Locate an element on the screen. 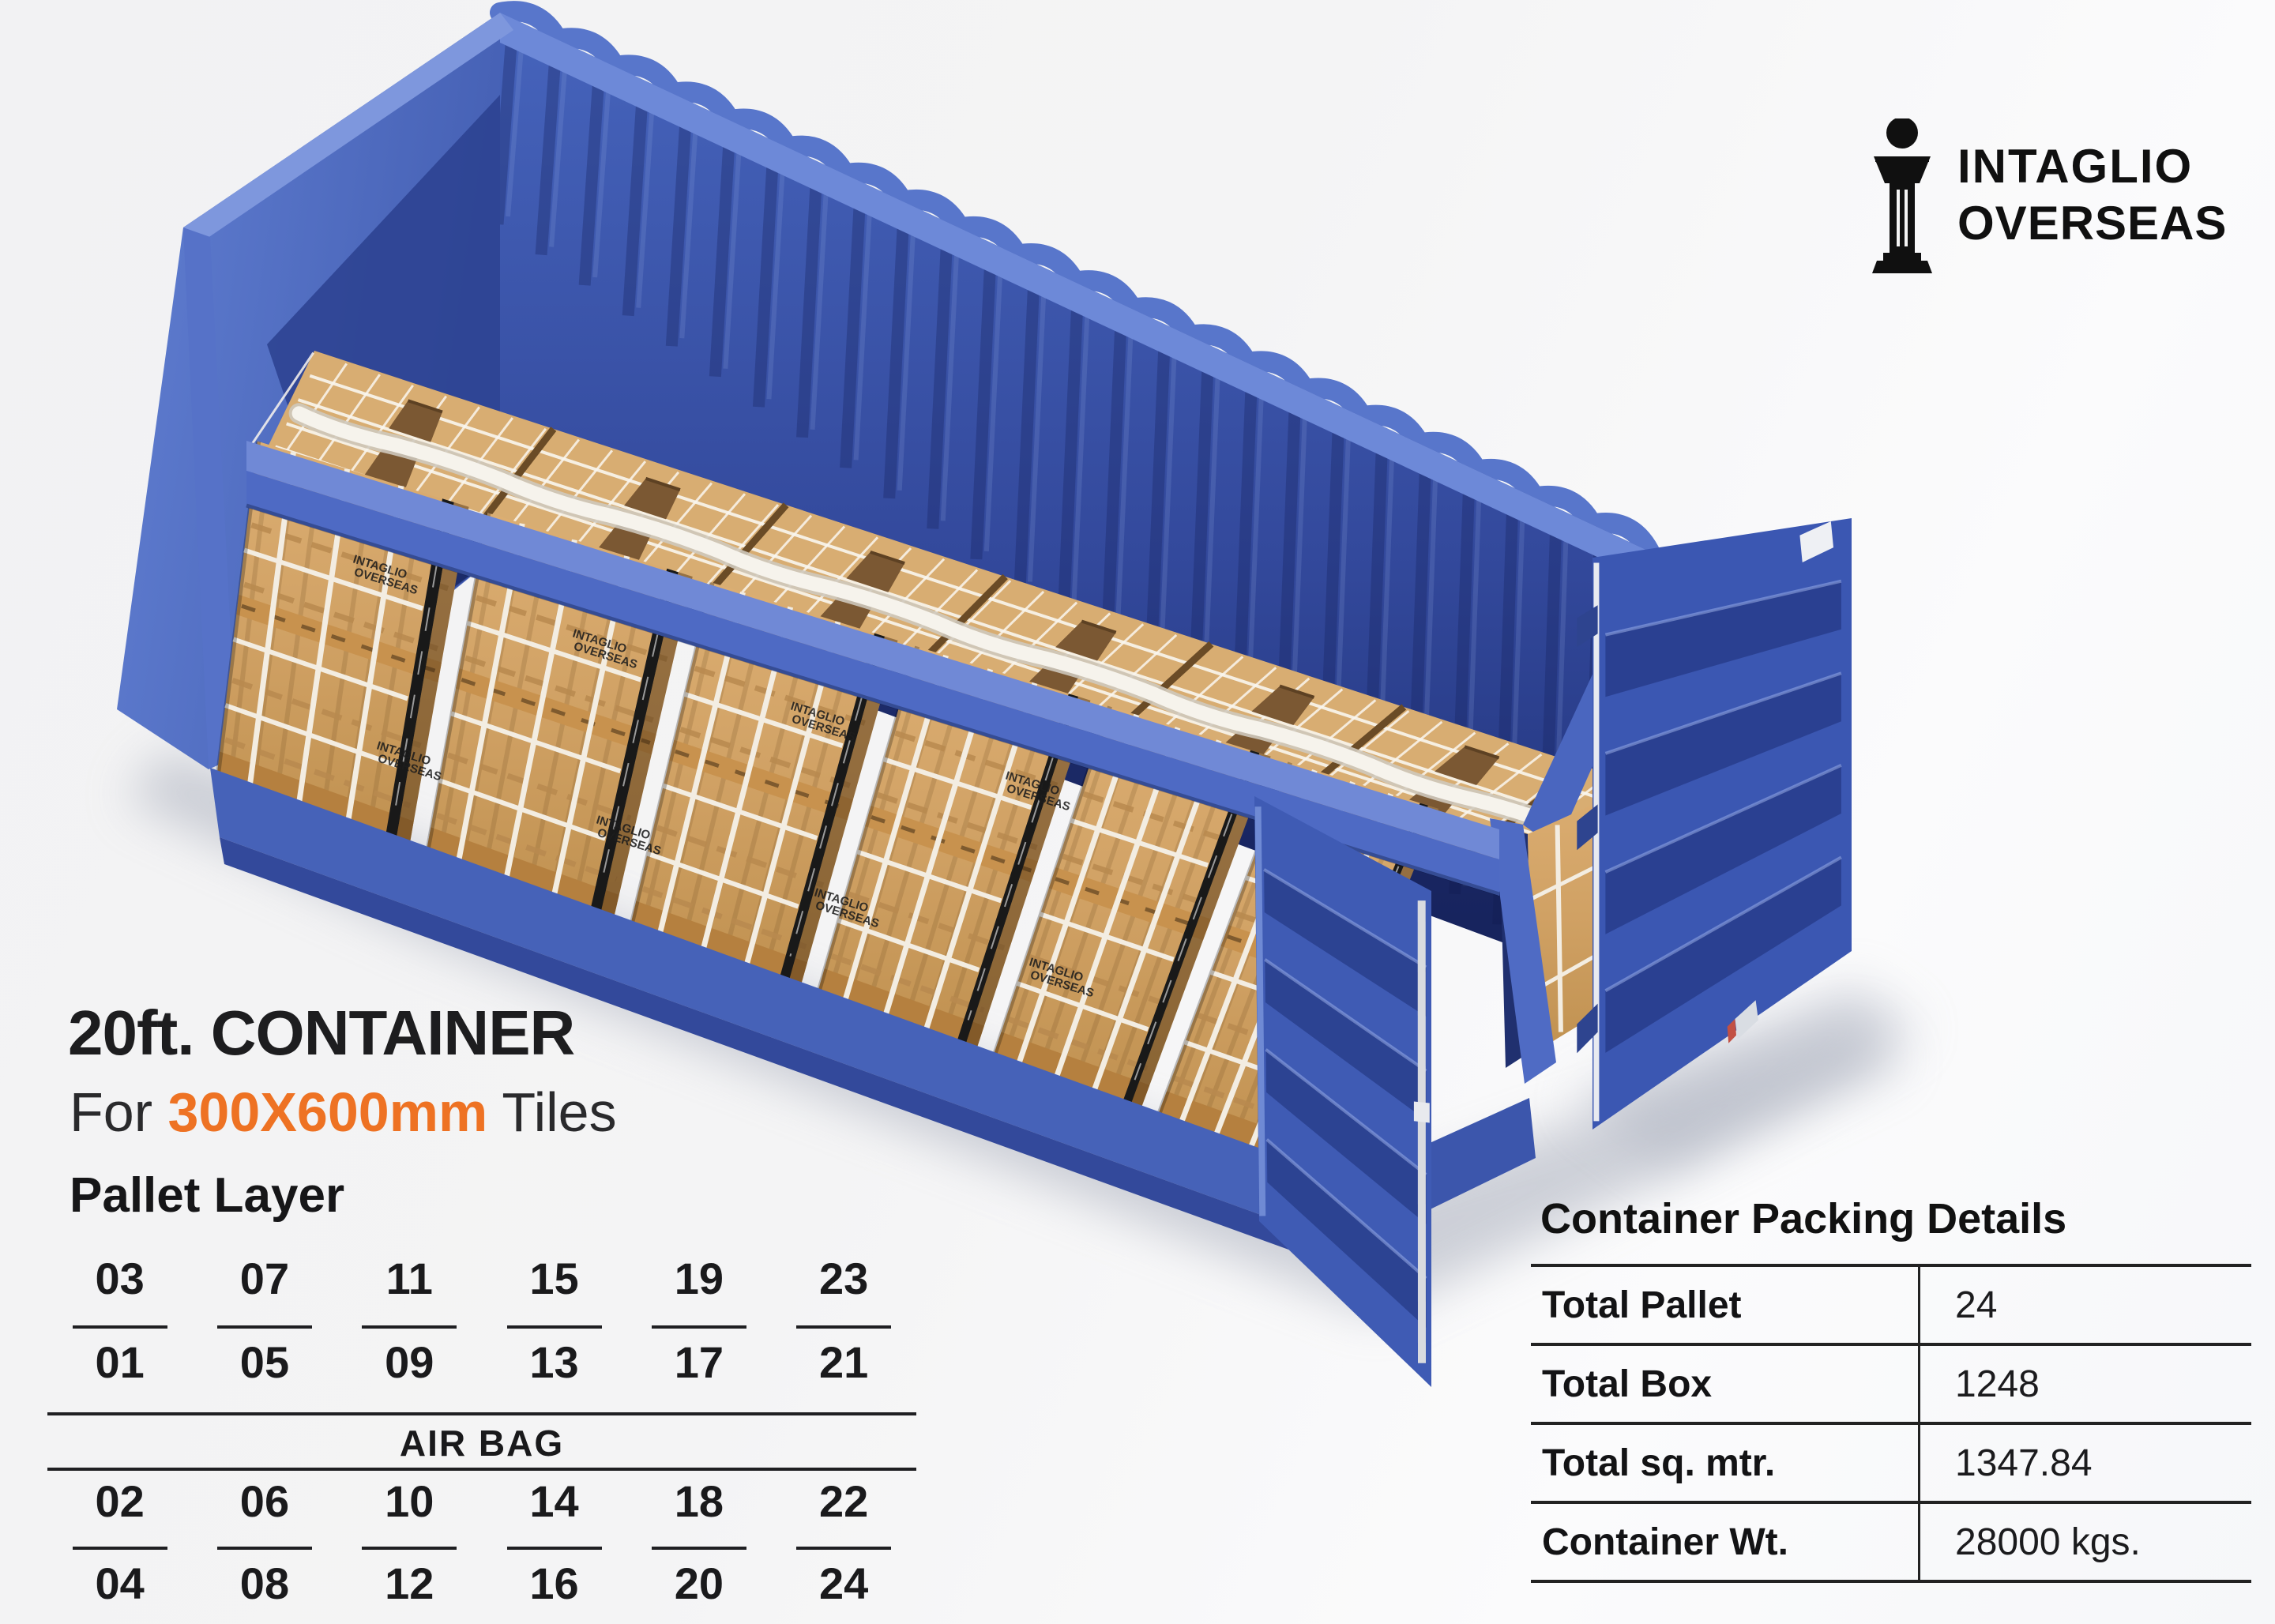  row-value: 24 is located at coordinates (2084, 1305).